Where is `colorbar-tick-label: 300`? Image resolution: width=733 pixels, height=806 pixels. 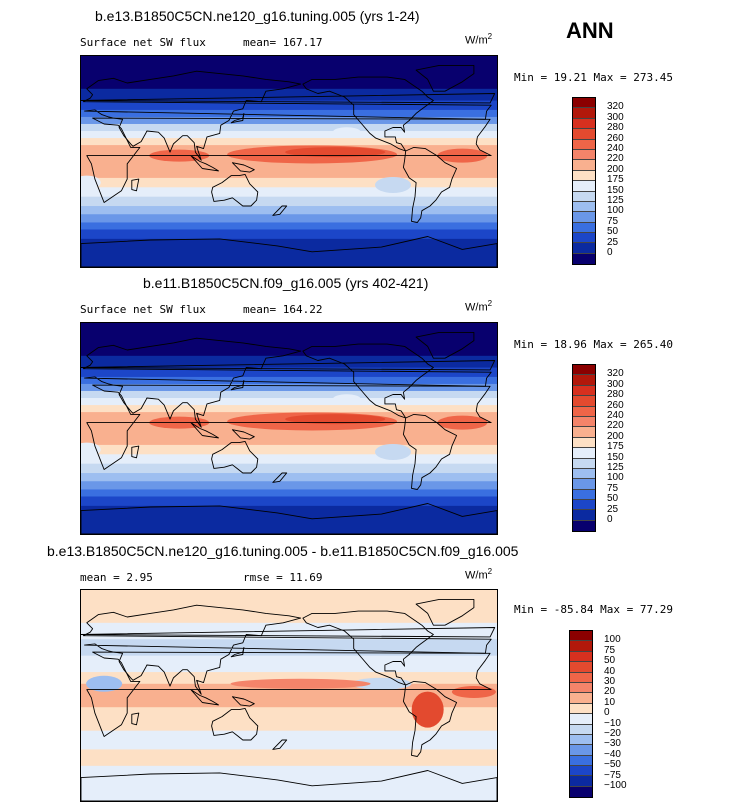
colorbar-tick-label: 300 is located at coordinates (615, 117).